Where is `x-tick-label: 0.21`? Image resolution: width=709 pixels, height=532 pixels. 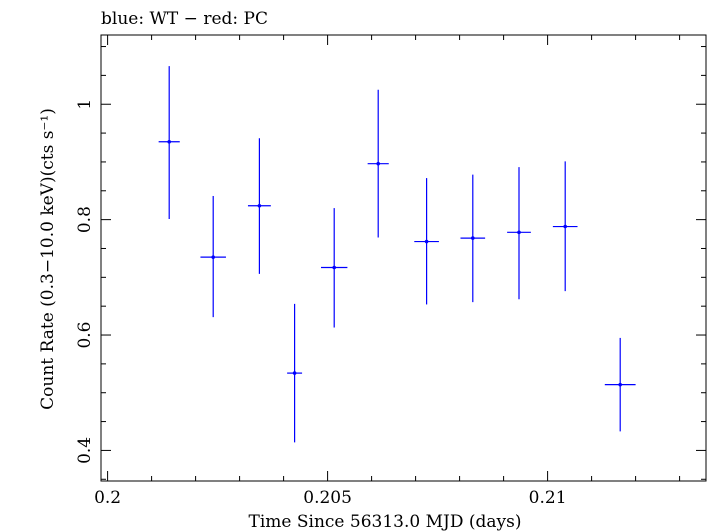
x-tick-label: 0.21 is located at coordinates (548, 498).